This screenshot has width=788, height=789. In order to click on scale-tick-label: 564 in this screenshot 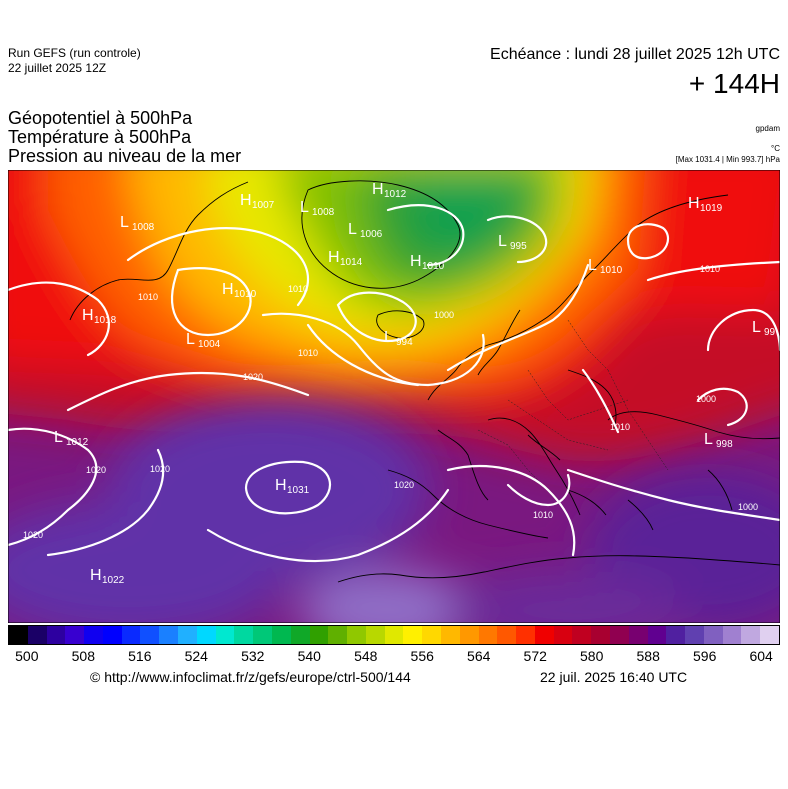, I will do `click(479, 656)`.